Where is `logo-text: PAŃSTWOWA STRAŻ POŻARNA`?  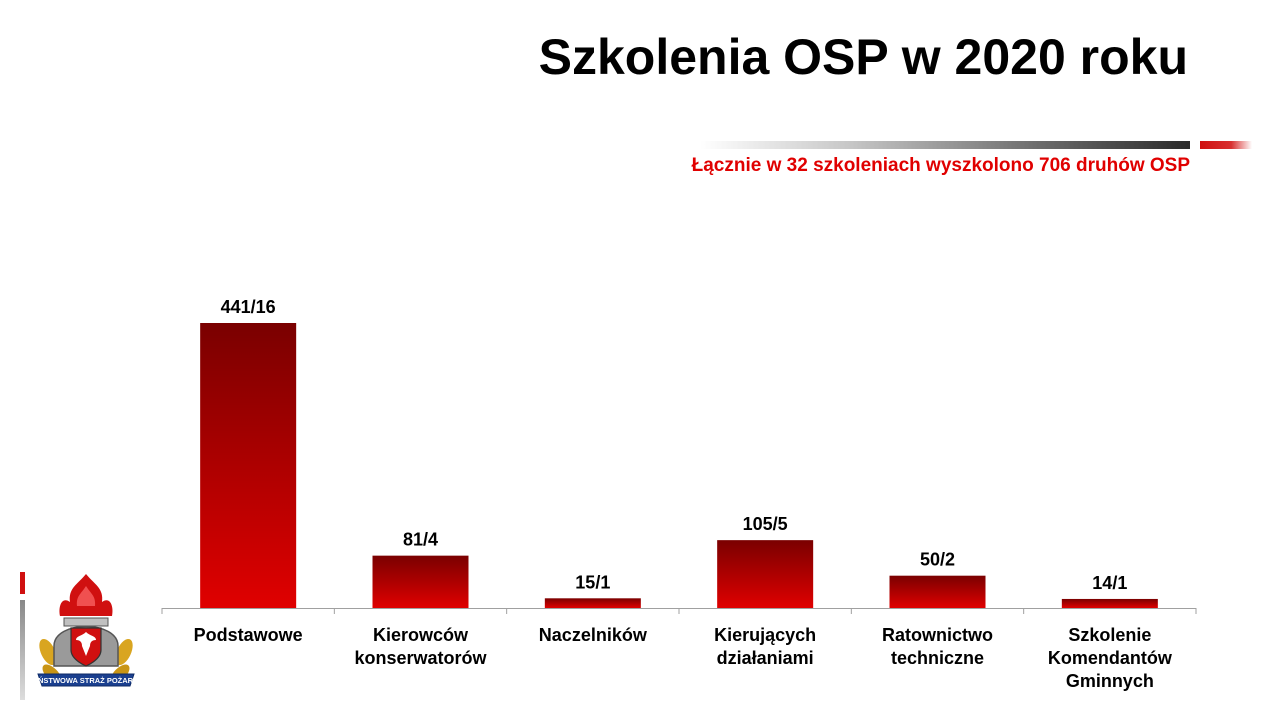 logo-text: PAŃSTWOWA STRAŻ POŻARNA is located at coordinates (86, 680).